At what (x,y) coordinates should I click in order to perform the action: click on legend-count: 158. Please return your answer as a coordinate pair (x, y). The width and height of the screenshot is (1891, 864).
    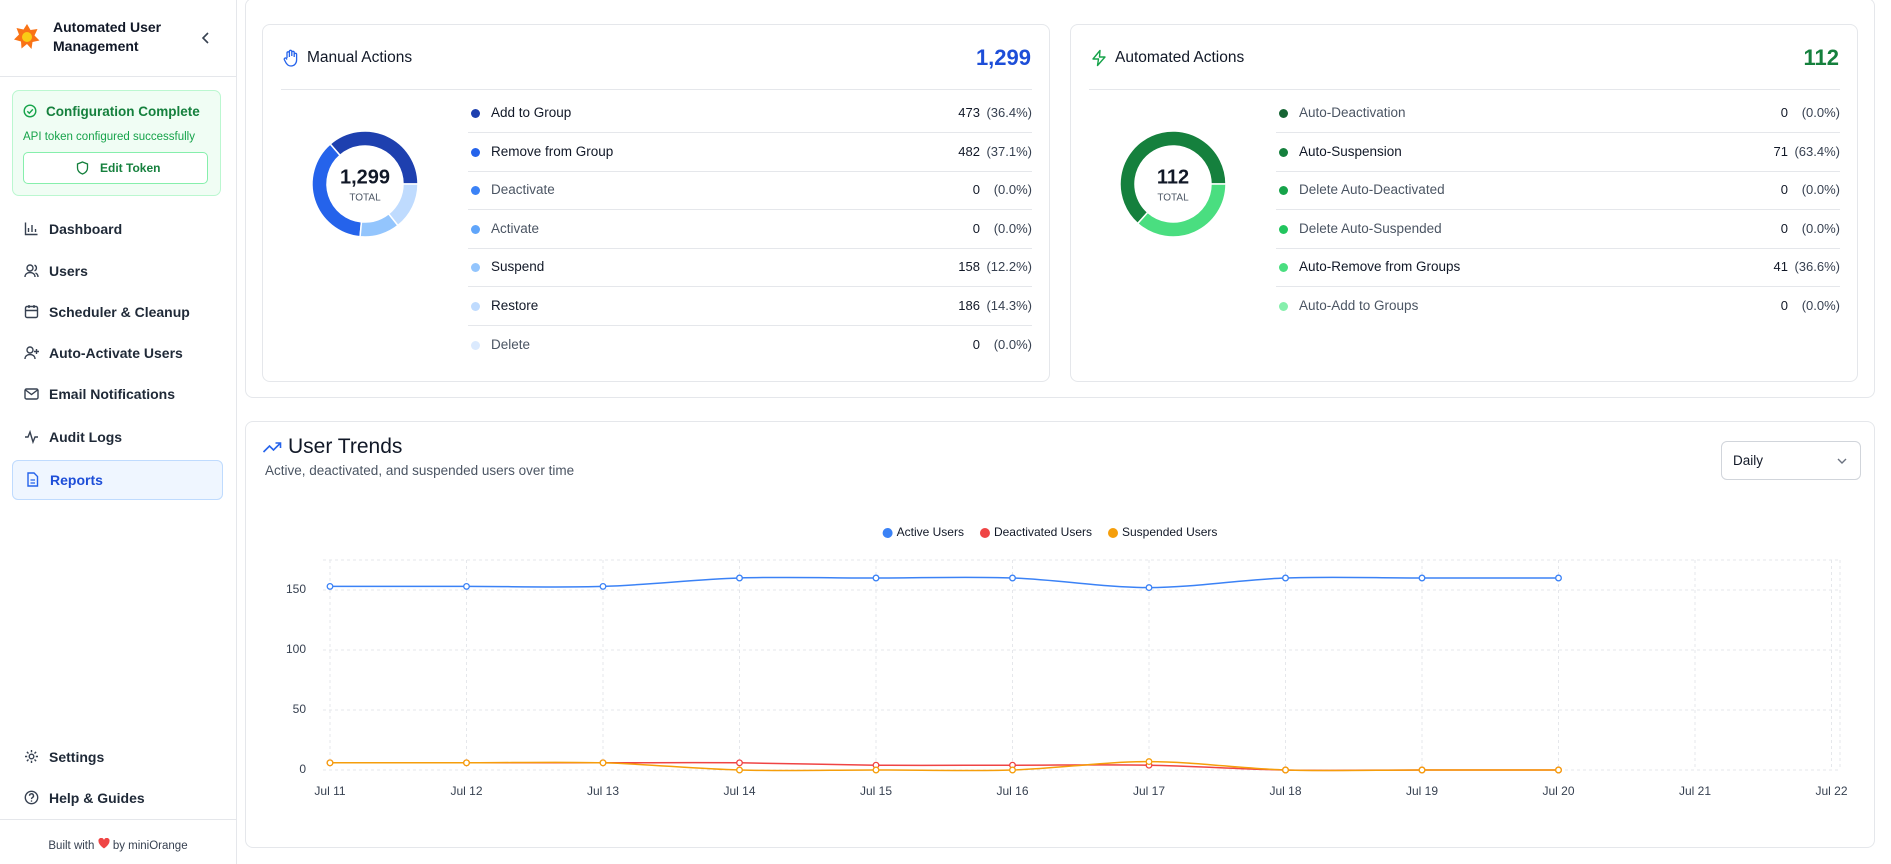
    Looking at the image, I should click on (969, 267).